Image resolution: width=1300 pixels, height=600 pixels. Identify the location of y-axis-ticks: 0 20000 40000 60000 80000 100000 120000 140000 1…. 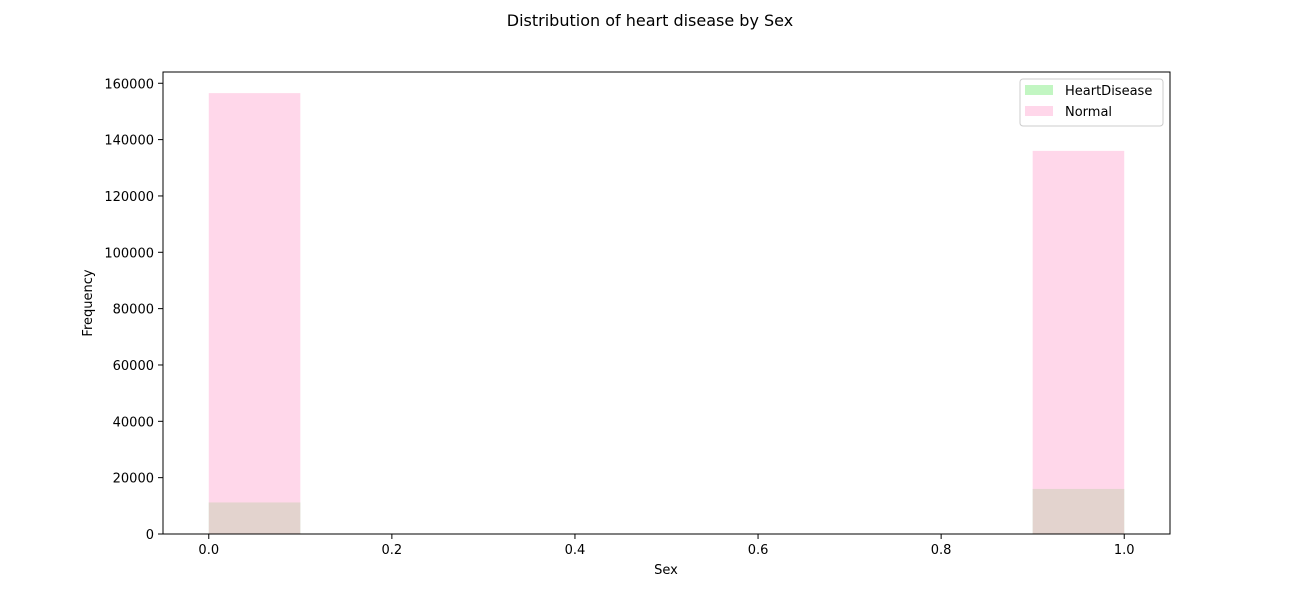
(133, 310).